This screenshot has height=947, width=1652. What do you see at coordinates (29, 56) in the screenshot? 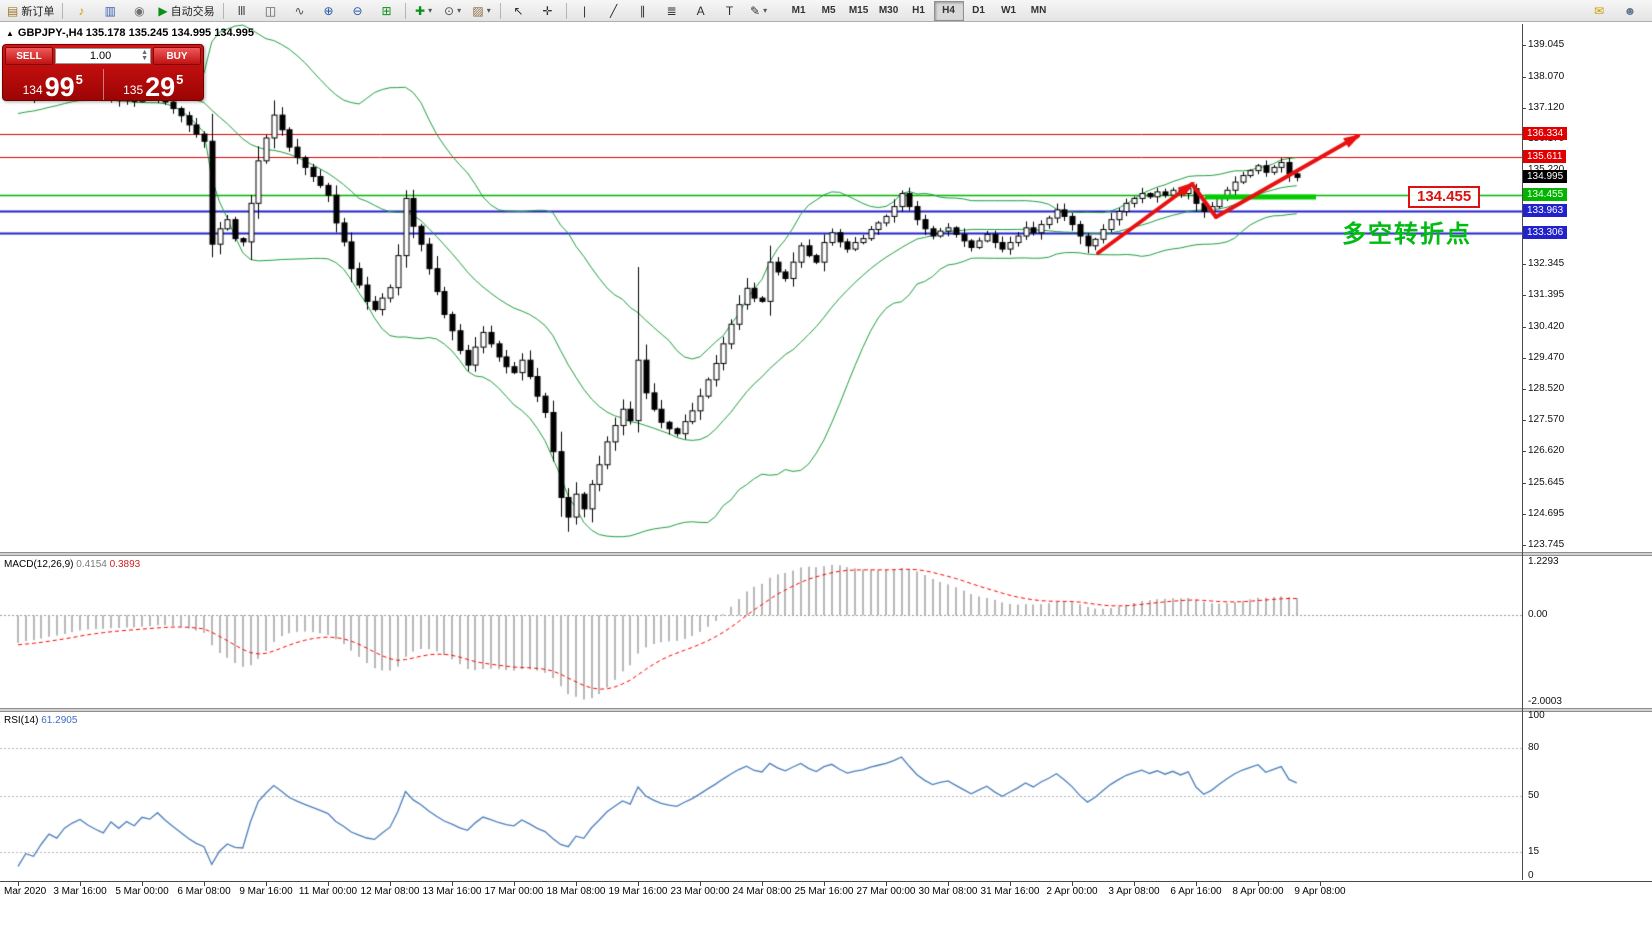
I see `sell-button: SELL` at bounding box center [29, 56].